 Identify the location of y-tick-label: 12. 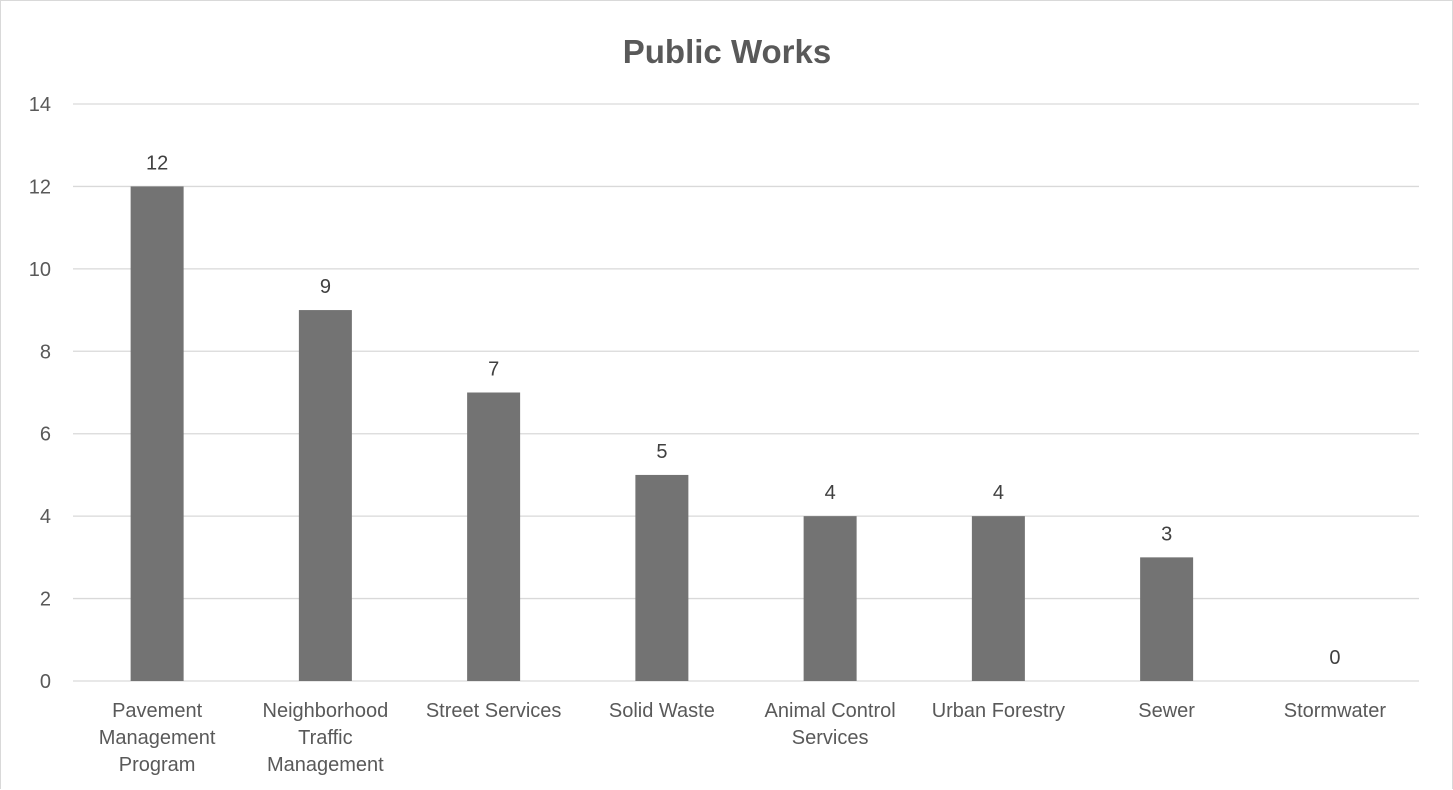
(40, 187).